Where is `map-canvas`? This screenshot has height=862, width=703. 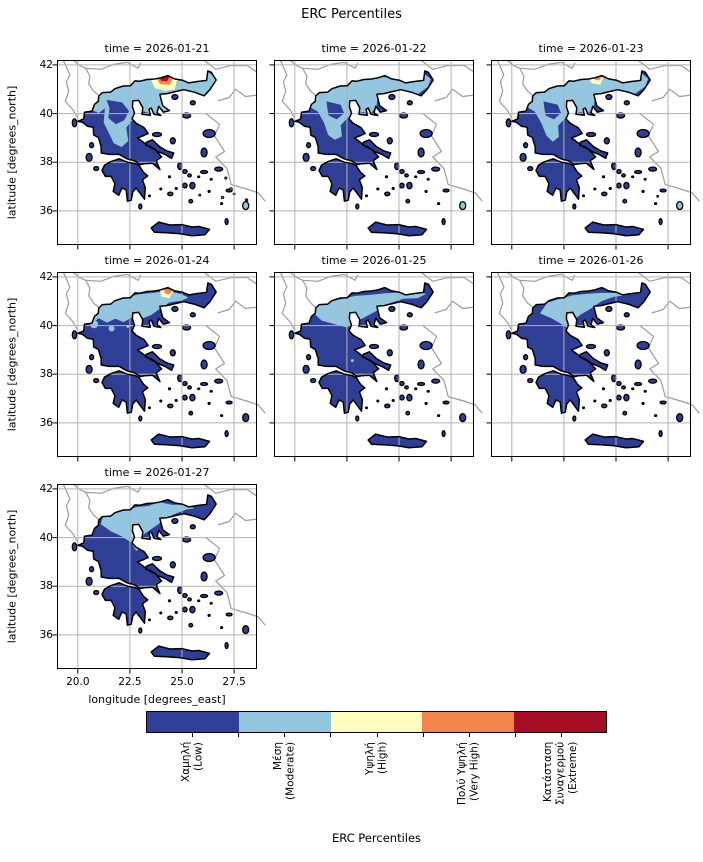
map-canvas is located at coordinates (159, 578).